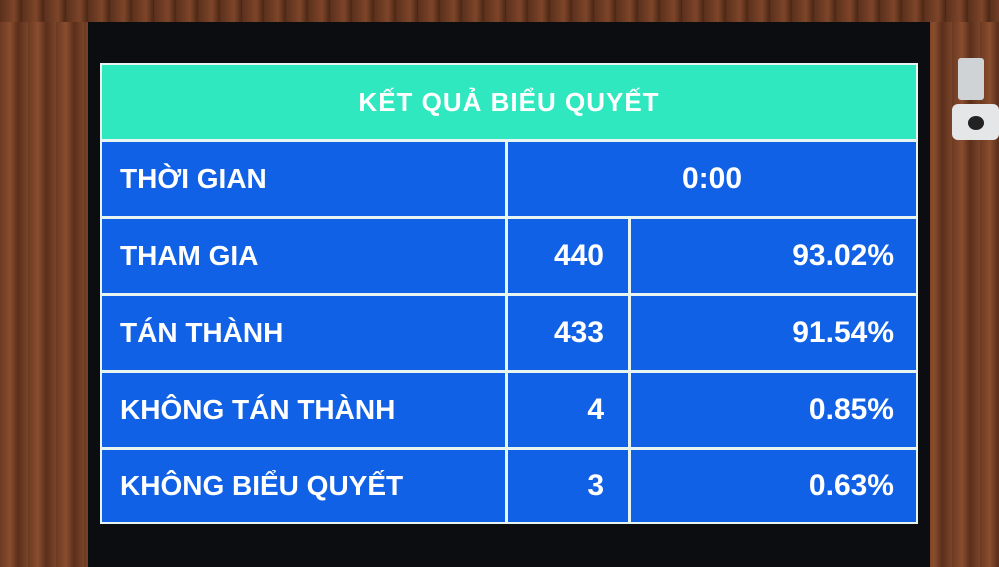  Describe the element at coordinates (303, 410) in the screenshot. I see `row-label: KHÔNG TÁN THÀNH` at that location.